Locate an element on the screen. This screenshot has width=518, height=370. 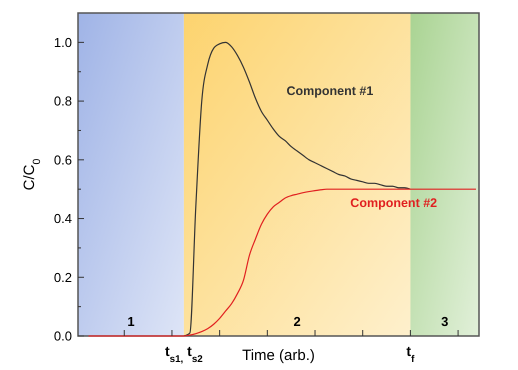
x-tick-label: t$_{s1,}$ t$_{s2}$ is located at coordinates (184, 353).